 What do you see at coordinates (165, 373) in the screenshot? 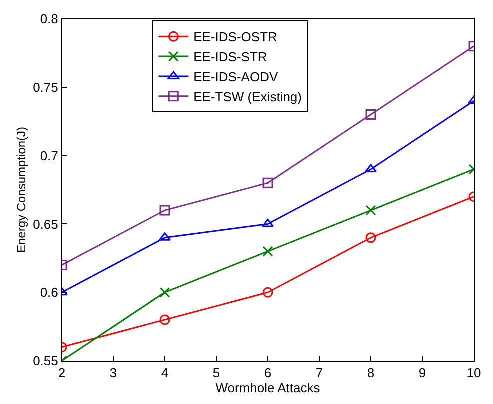
I see `x-tick-label: 4` at bounding box center [165, 373].